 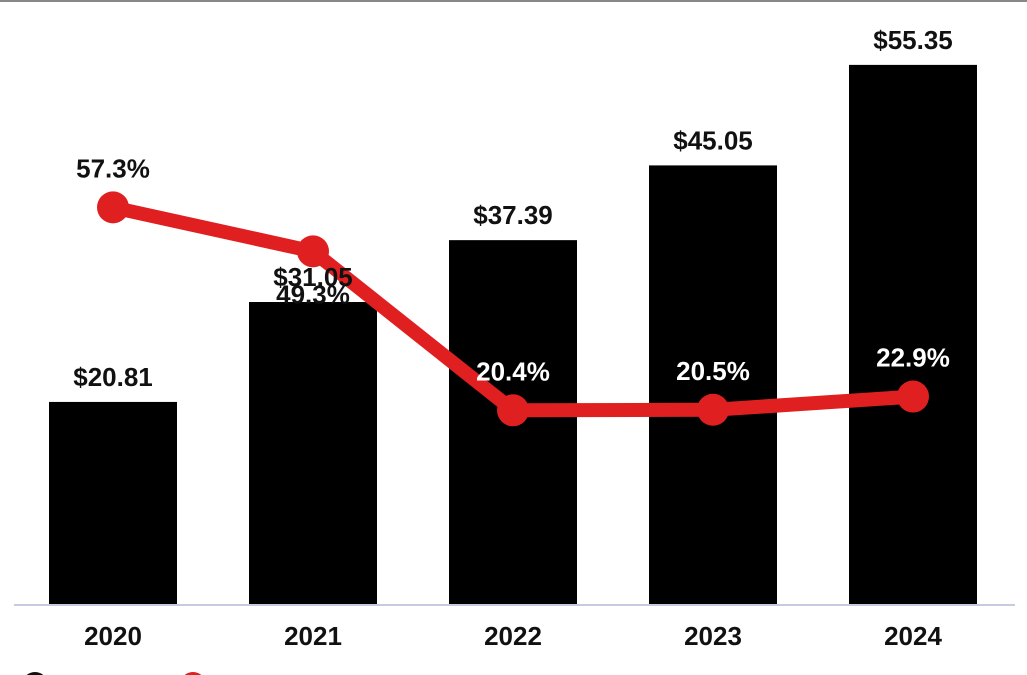 I want to click on growth-label-2024: 22.9%, so click(x=913, y=358).